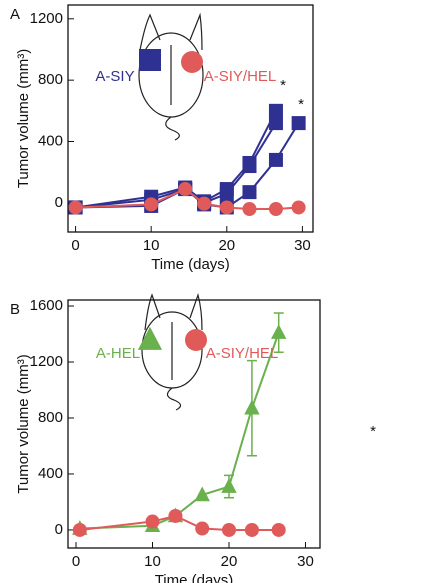 This screenshot has height=583, width=425. What do you see at coordinates (114, 76) in the screenshot?
I see `legend-label: A-SIY` at bounding box center [114, 76].